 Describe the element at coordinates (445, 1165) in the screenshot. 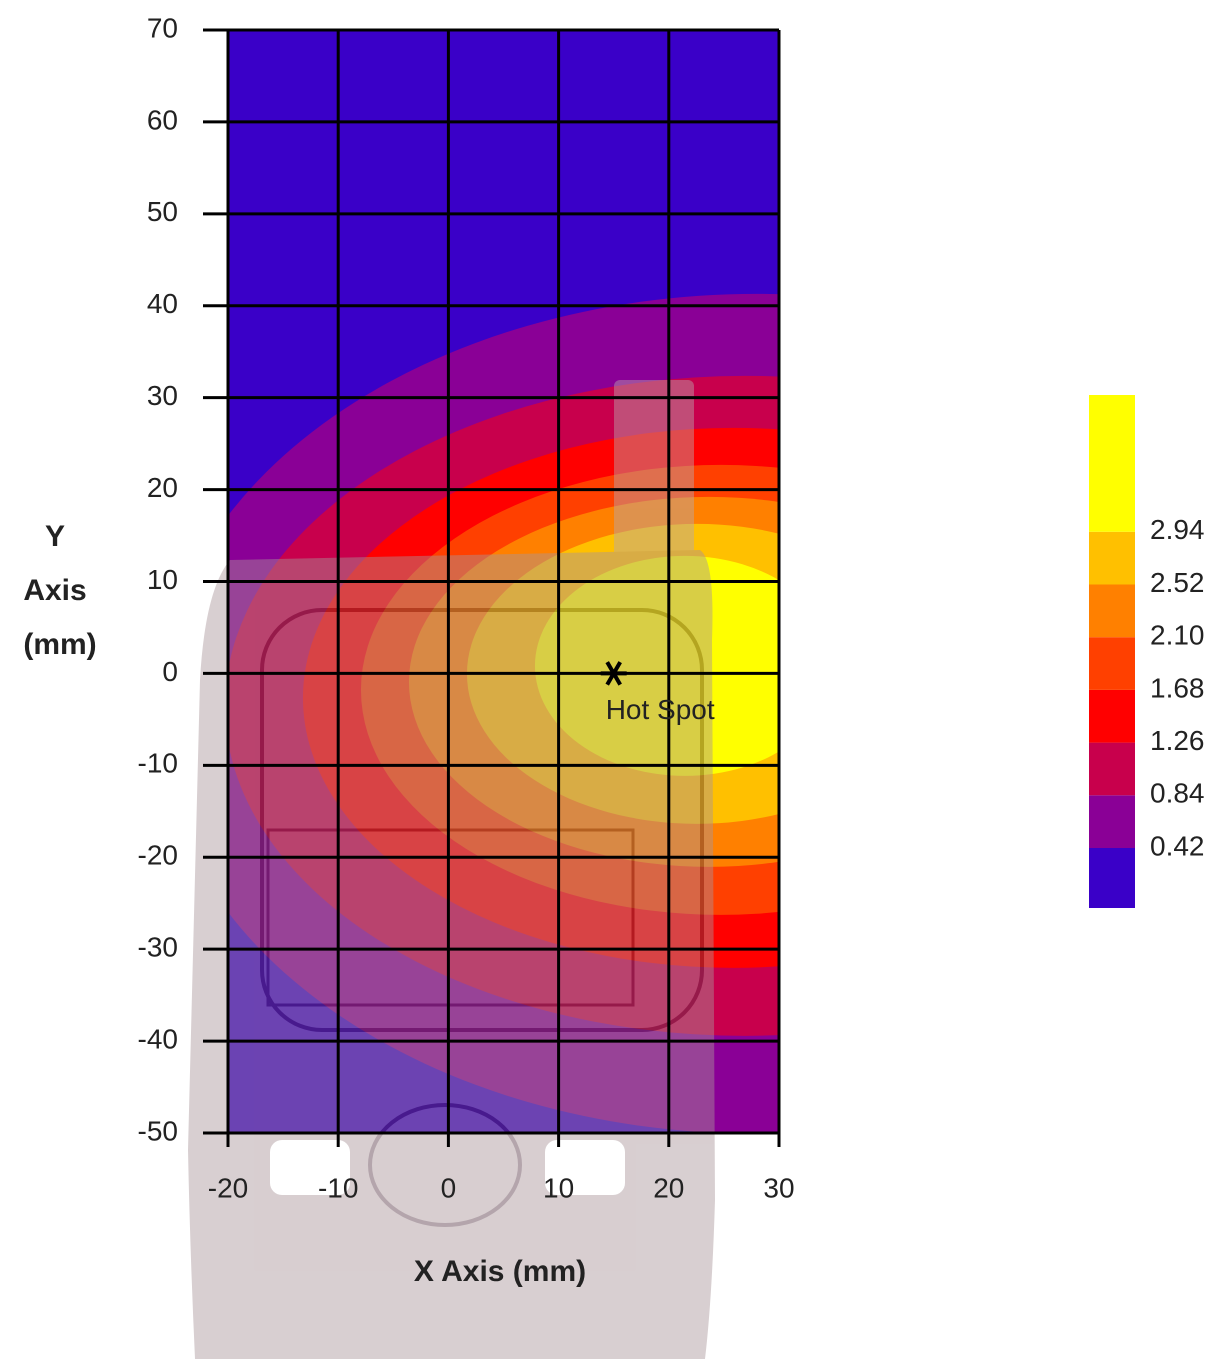

I see `phone-keypad` at that location.